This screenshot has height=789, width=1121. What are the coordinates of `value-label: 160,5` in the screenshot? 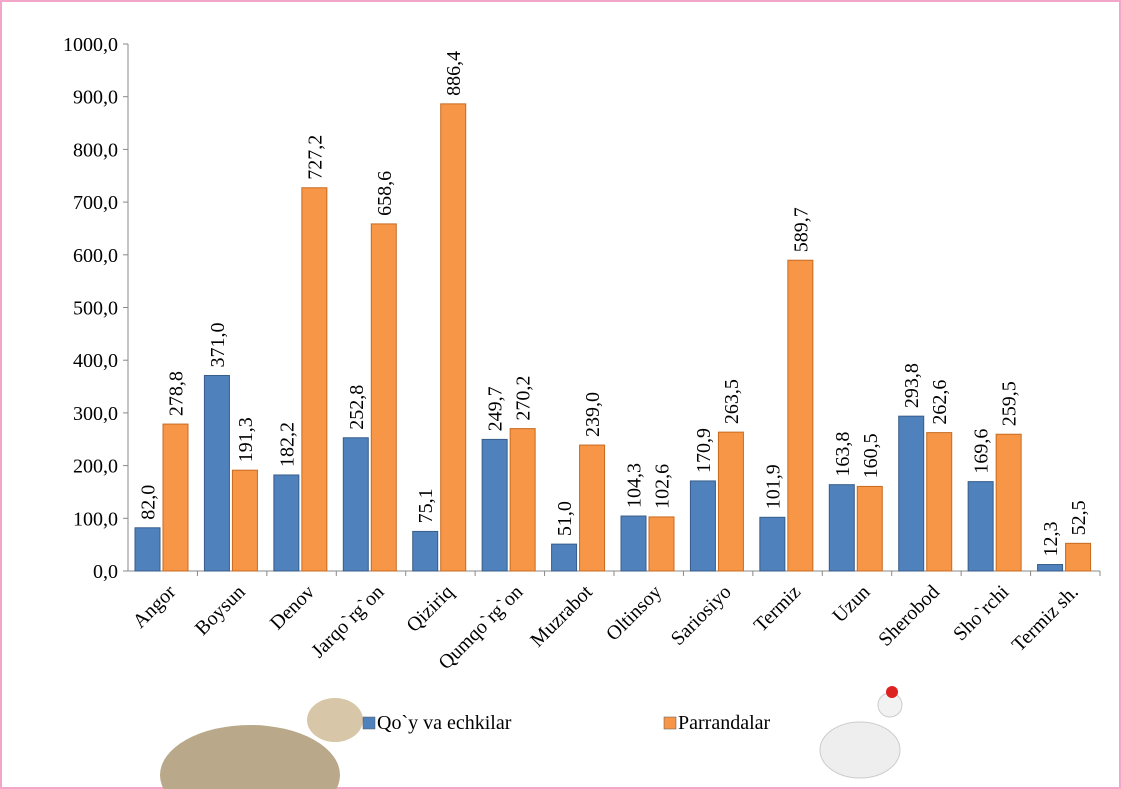 It's located at (871, 455).